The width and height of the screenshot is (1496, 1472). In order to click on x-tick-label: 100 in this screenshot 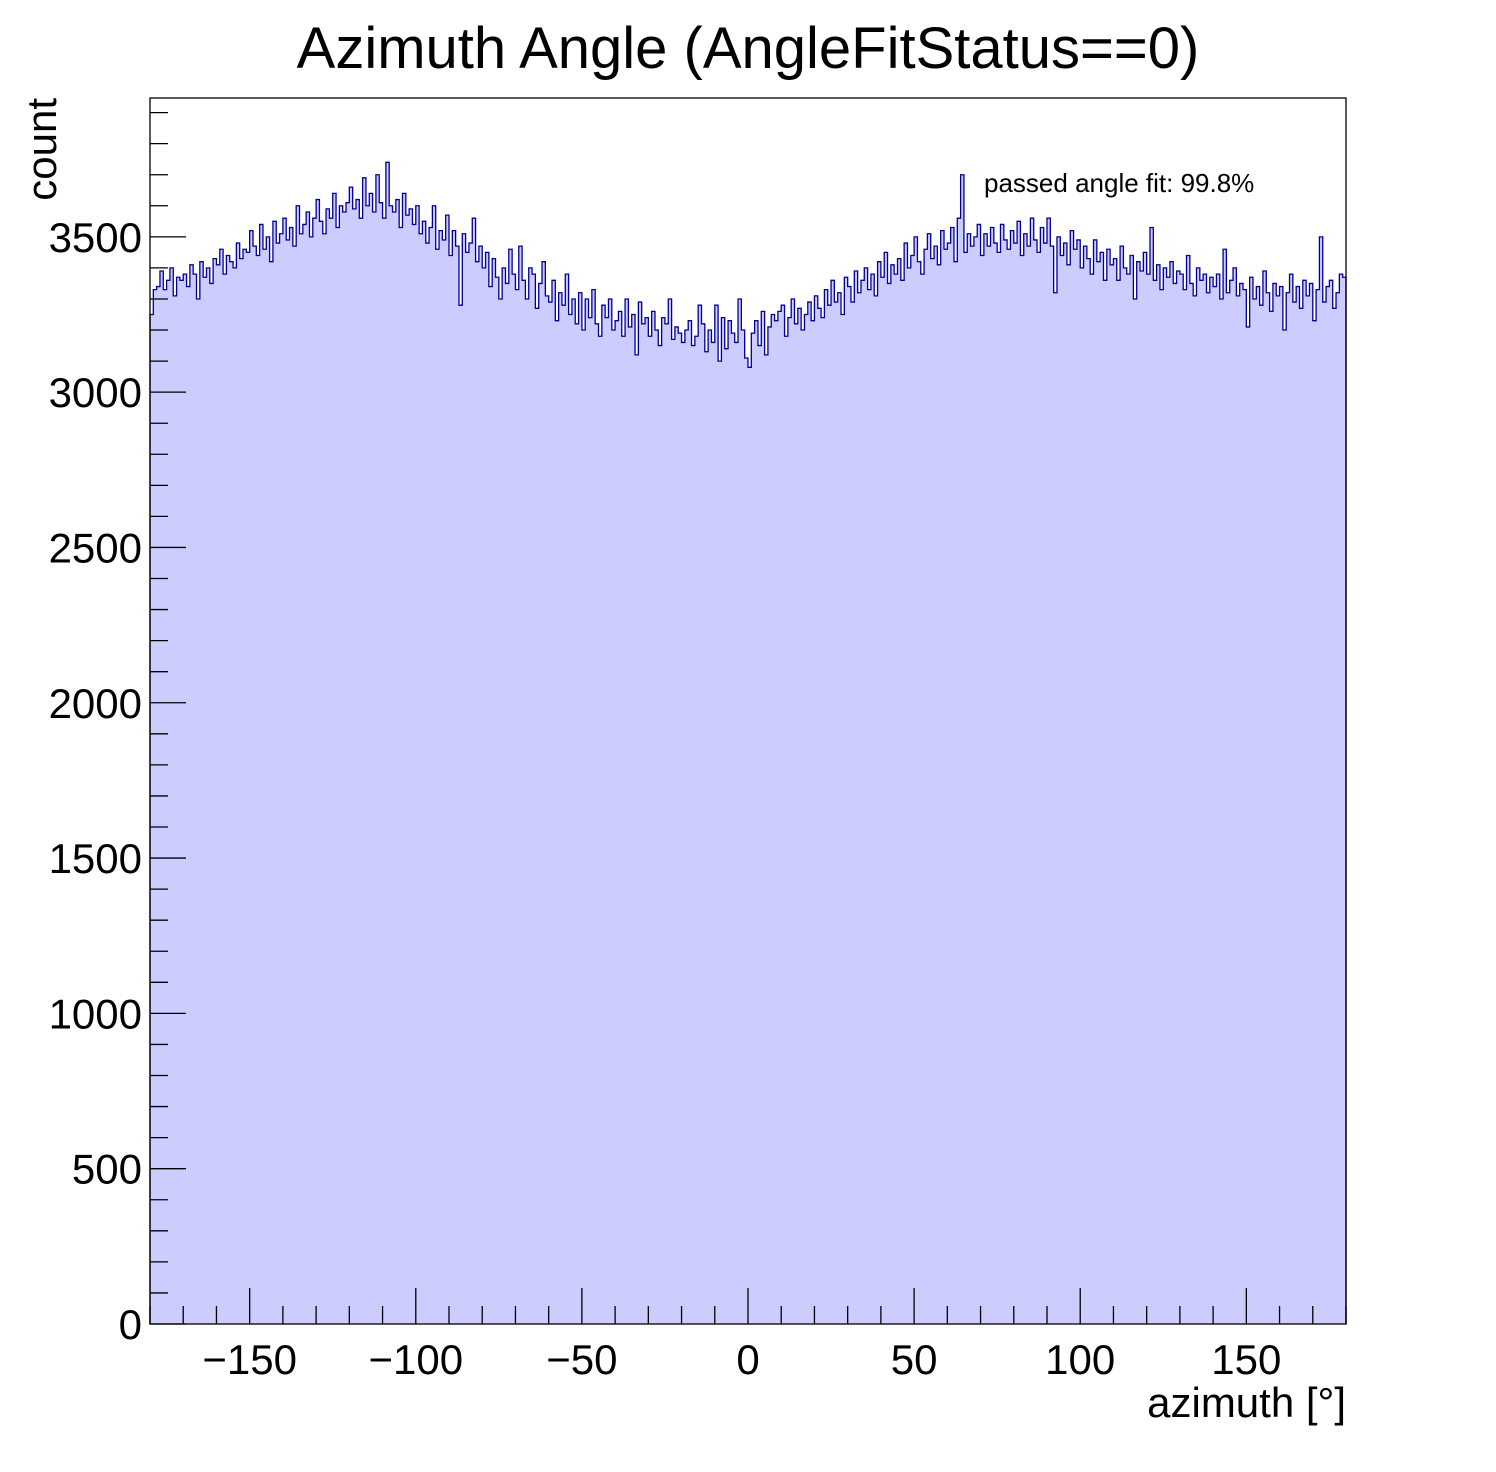, I will do `click(1080, 1359)`.